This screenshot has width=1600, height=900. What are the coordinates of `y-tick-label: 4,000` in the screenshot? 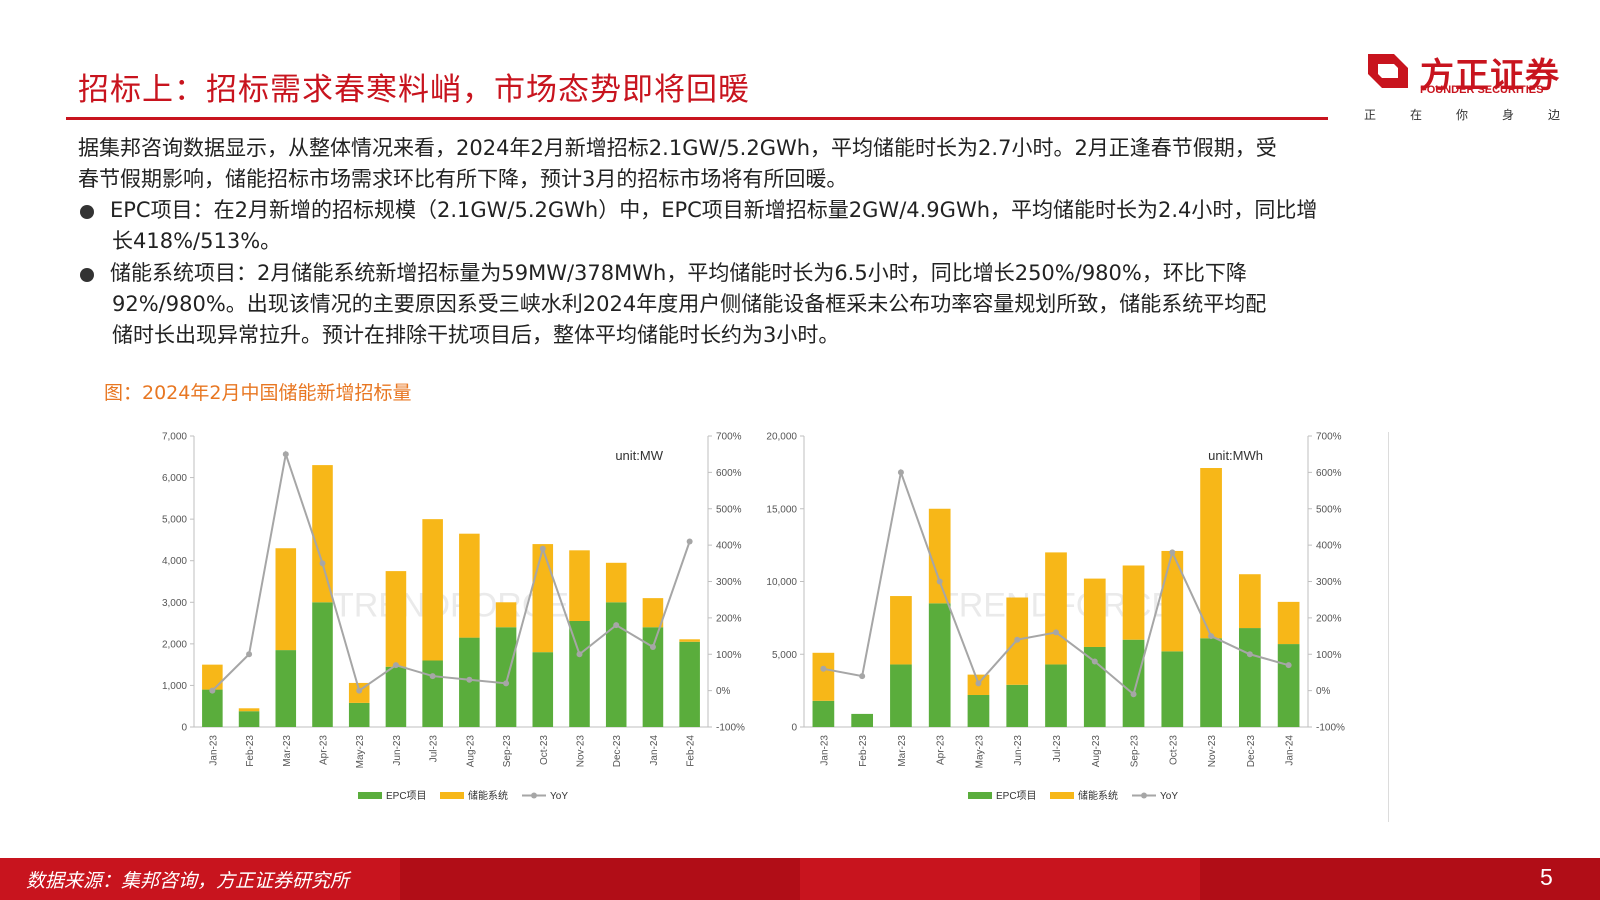 It's located at (174, 561).